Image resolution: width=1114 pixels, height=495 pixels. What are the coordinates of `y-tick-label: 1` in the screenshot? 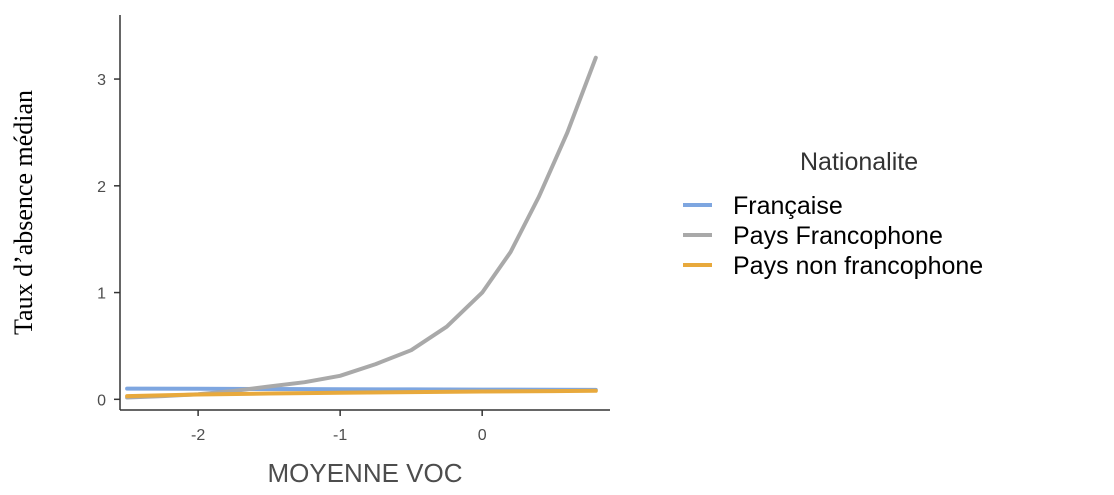 It's located at (101, 294).